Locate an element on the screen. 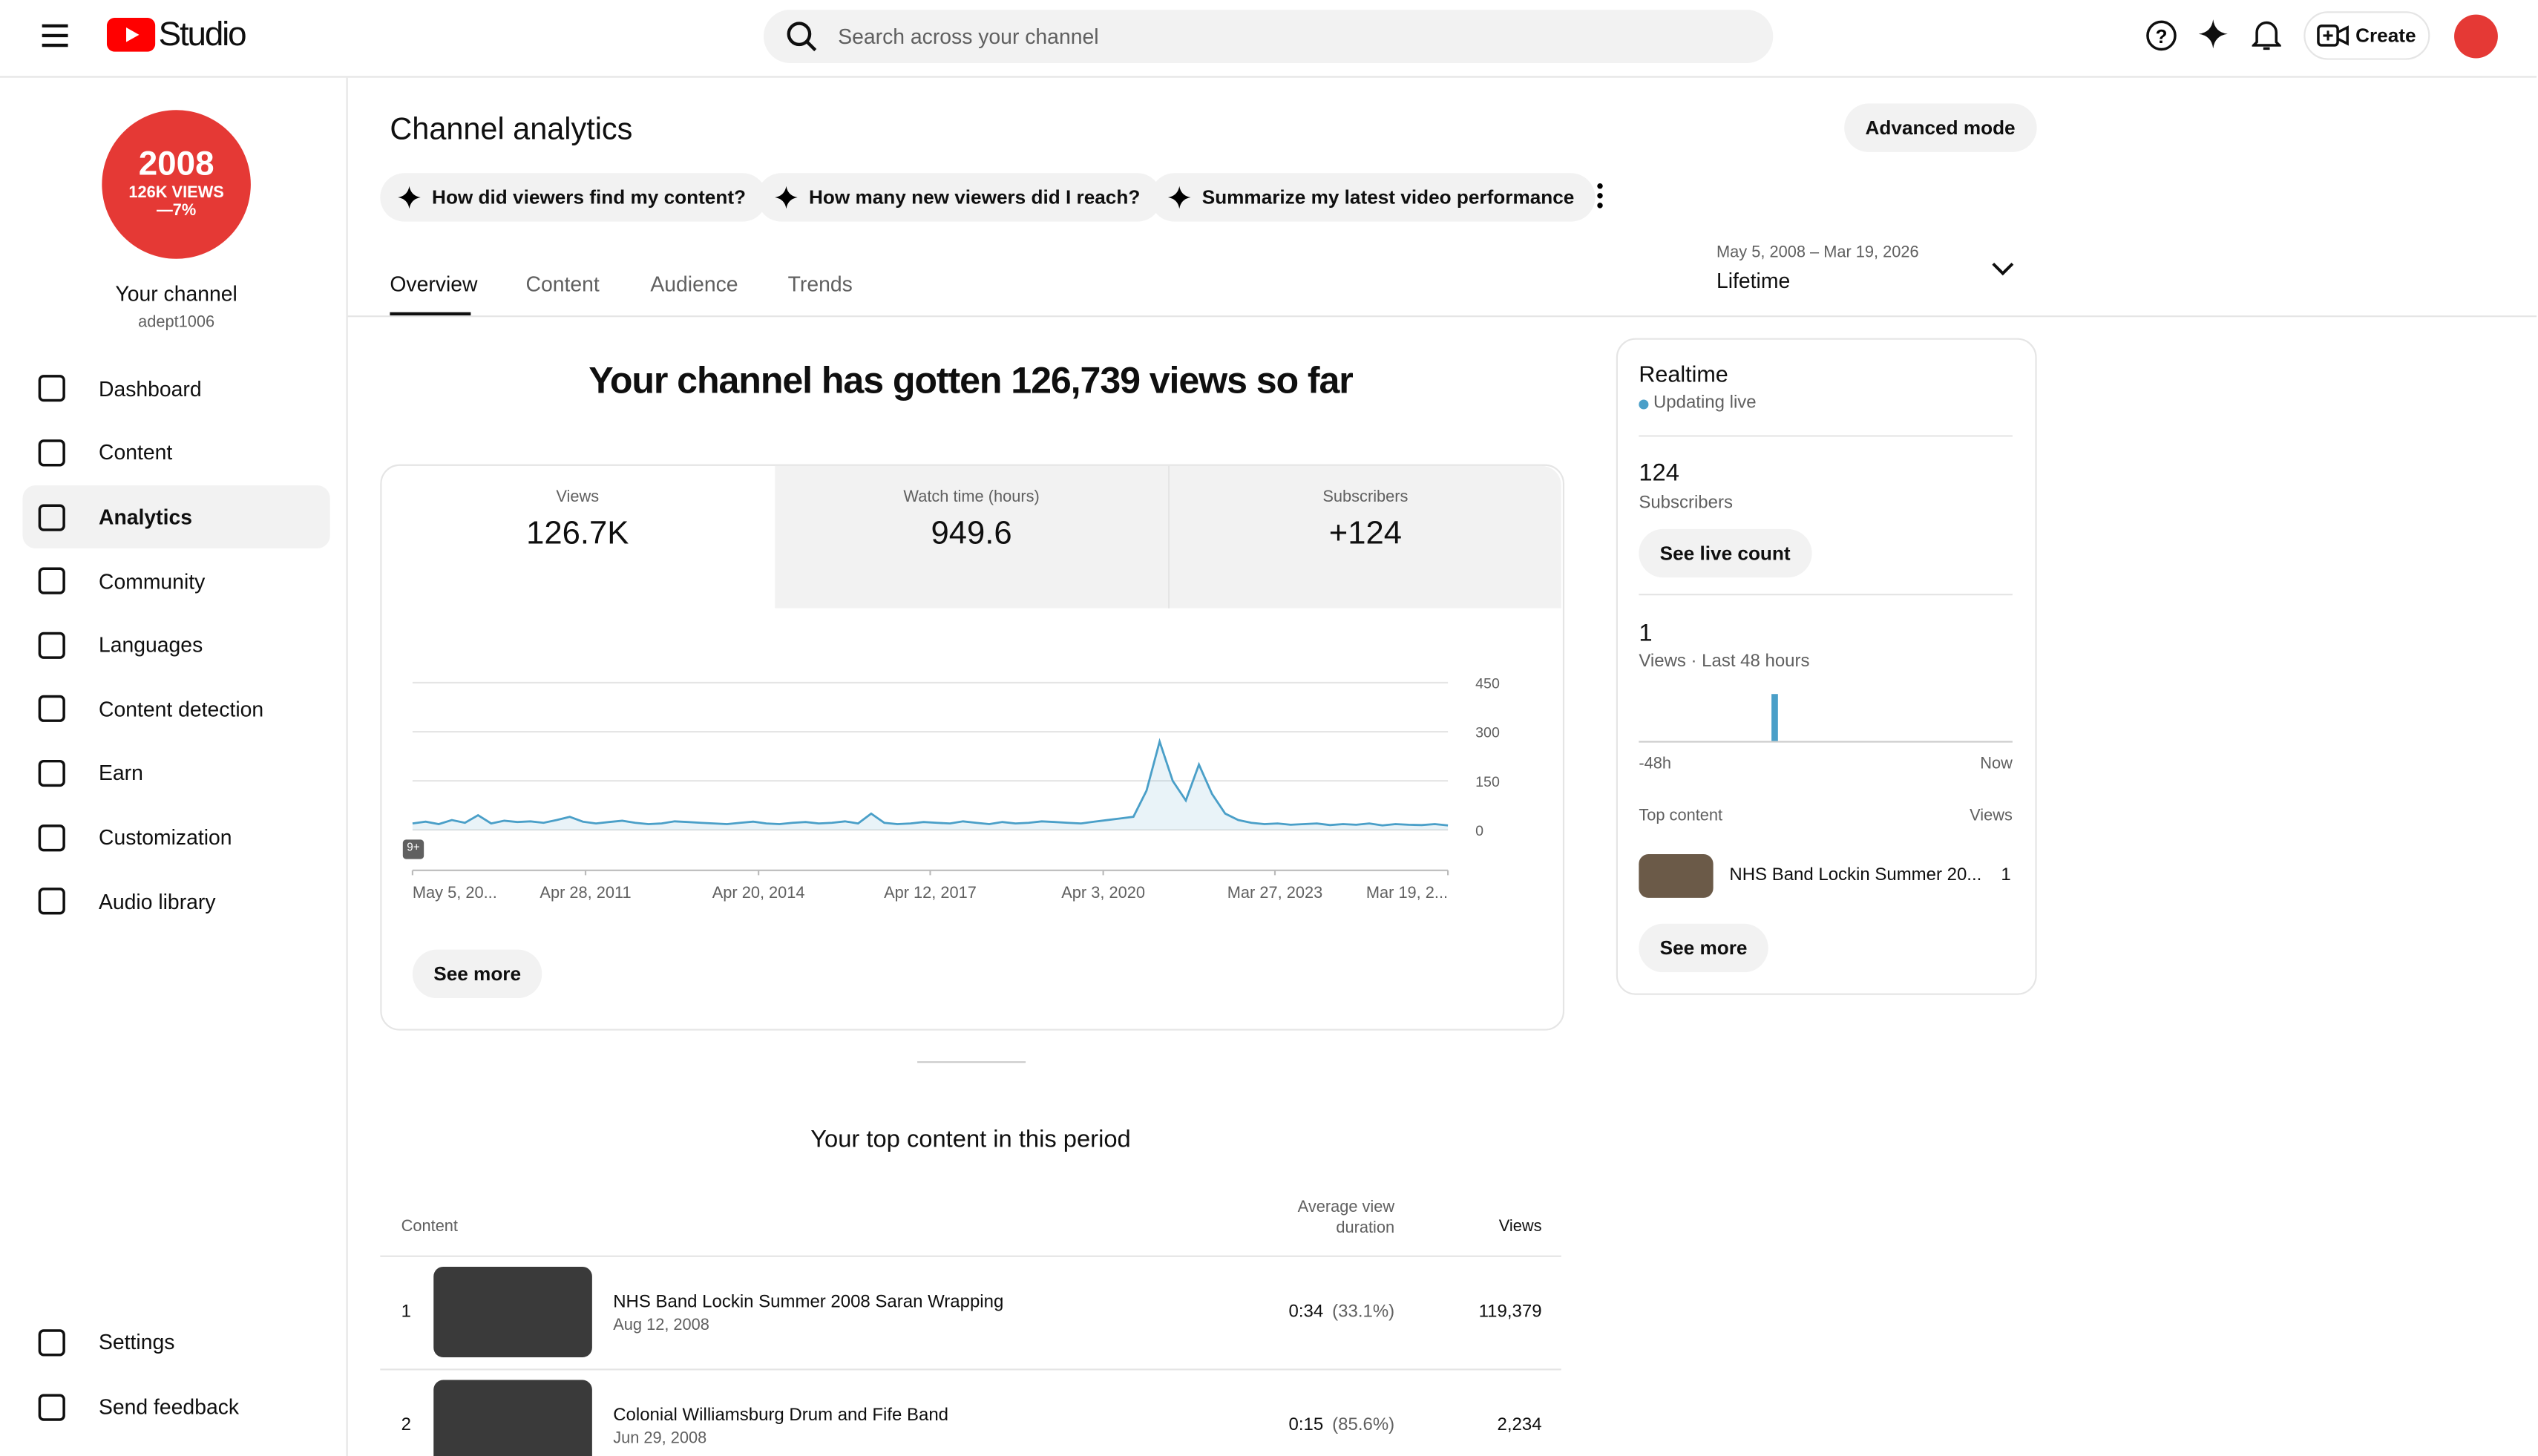  logo-icon is located at coordinates (131, 34).